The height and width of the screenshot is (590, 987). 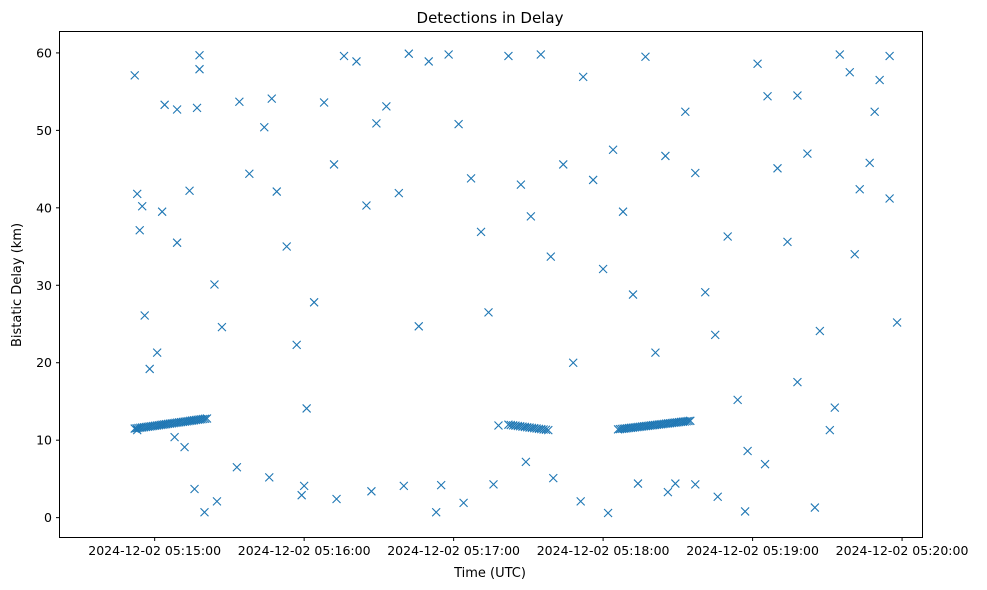 What do you see at coordinates (17, 285) in the screenshot?
I see `y-axis-label: Bistatic Delay (km)` at bounding box center [17, 285].